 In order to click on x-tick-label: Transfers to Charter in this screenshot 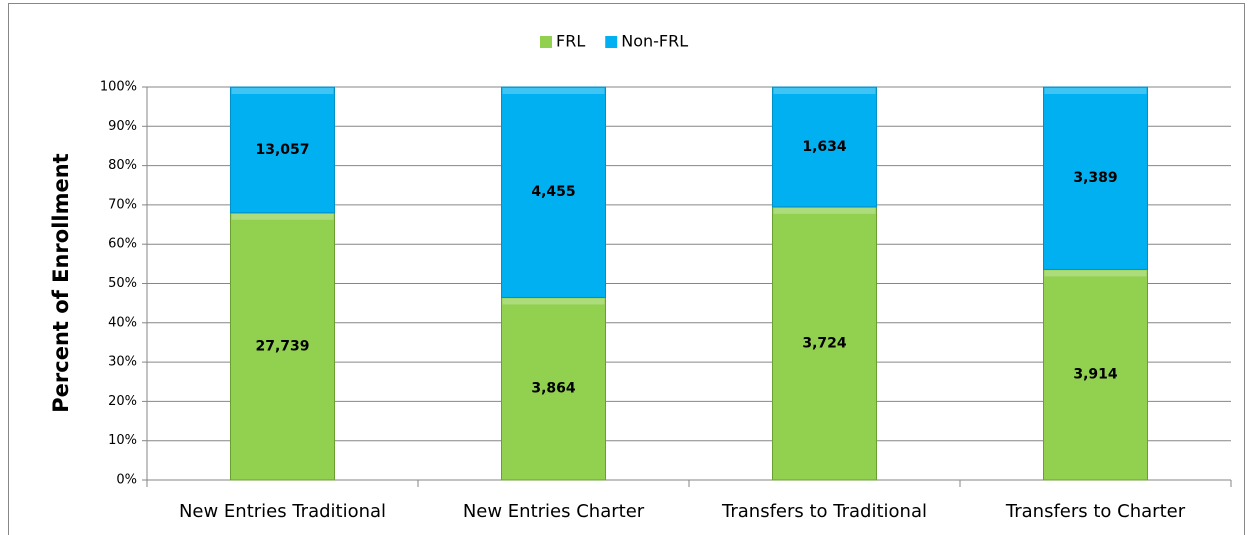, I will do `click(1095, 511)`.